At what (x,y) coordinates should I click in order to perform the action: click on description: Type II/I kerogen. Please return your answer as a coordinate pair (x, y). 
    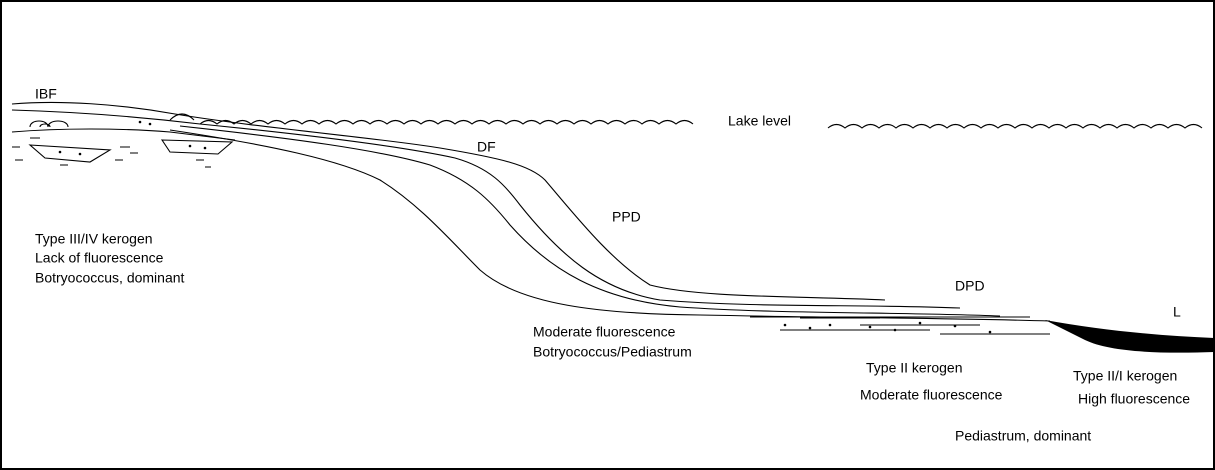
    Looking at the image, I should click on (1125, 376).